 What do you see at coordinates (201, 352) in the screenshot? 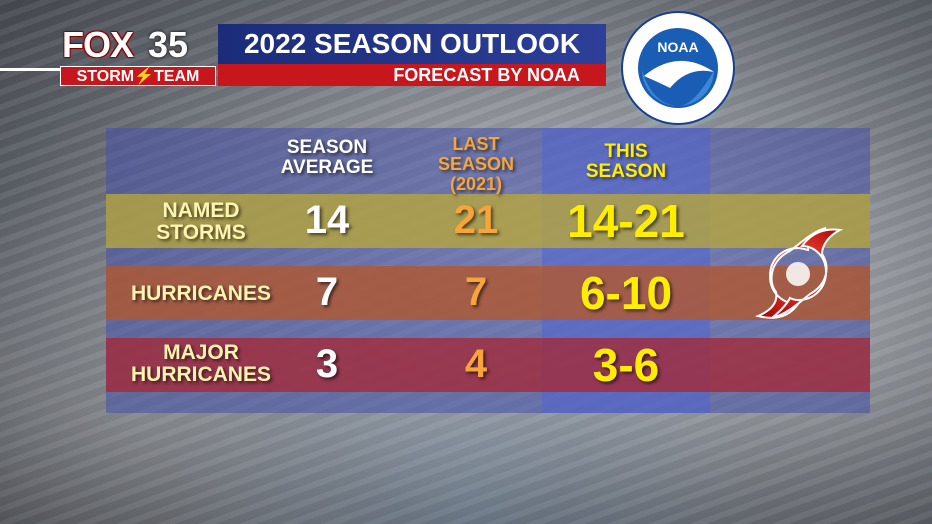
I see `row-label-line: MAJOR` at bounding box center [201, 352].